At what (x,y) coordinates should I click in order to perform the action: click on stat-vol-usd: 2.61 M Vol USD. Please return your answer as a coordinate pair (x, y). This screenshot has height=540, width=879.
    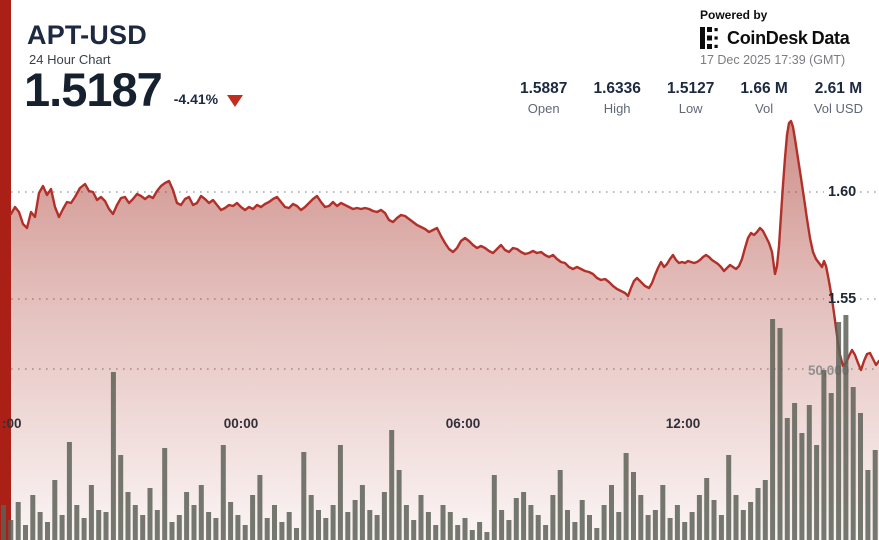
    Looking at the image, I should click on (838, 98).